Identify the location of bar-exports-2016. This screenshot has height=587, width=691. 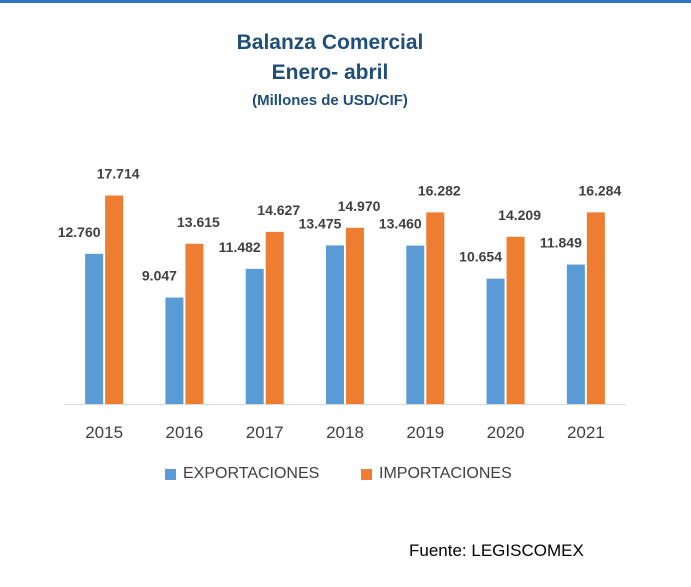
(174, 350).